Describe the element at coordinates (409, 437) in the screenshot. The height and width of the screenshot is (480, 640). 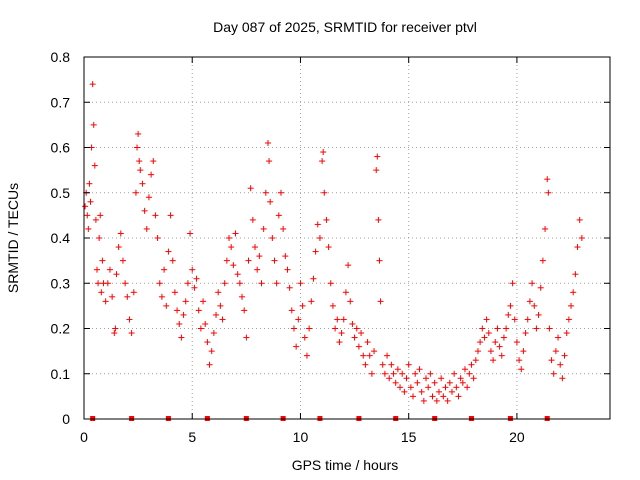
I see `x-tick-label: 15` at that location.